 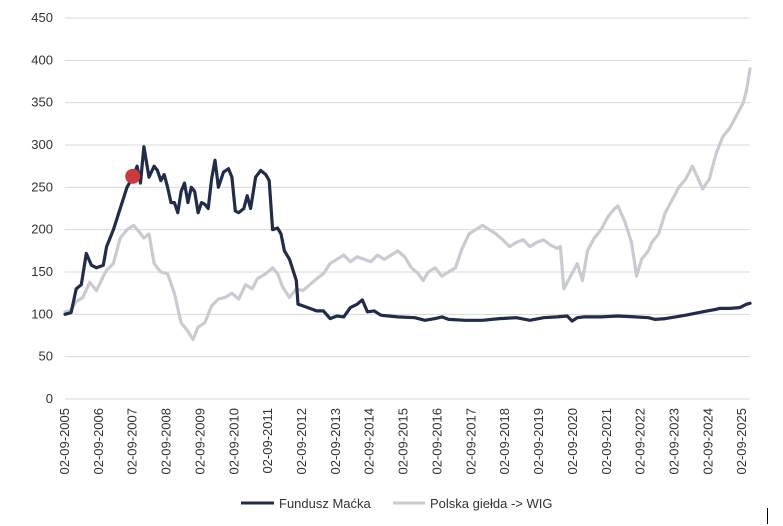 I want to click on x-tick-label: 02-09-2021, so click(x=606, y=441).